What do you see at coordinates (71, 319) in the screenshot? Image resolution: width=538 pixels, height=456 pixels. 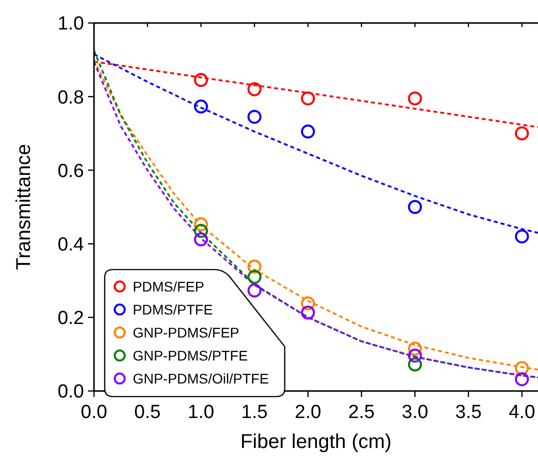 I see `y-tick-label: 0.2` at bounding box center [71, 319].